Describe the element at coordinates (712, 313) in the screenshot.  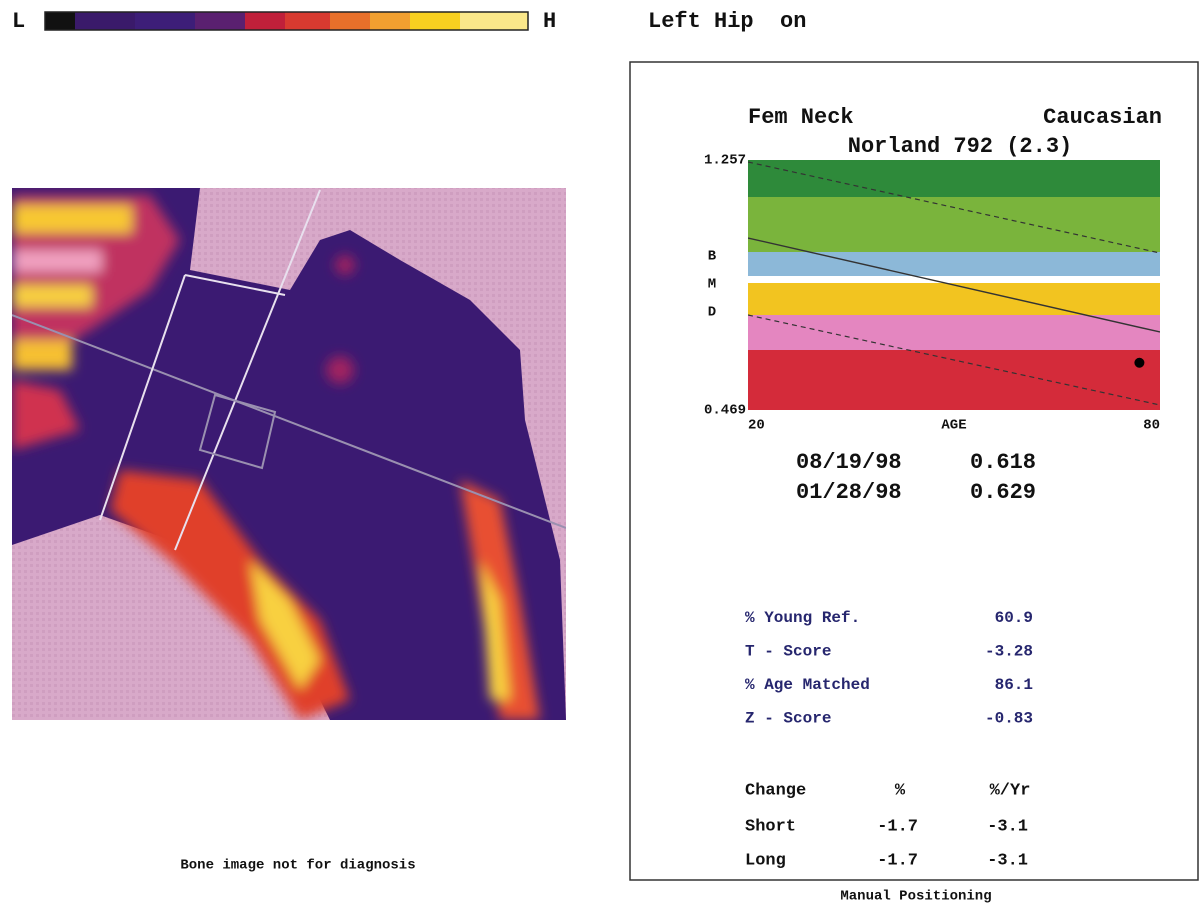
I see `y-axis-label: D` at that location.